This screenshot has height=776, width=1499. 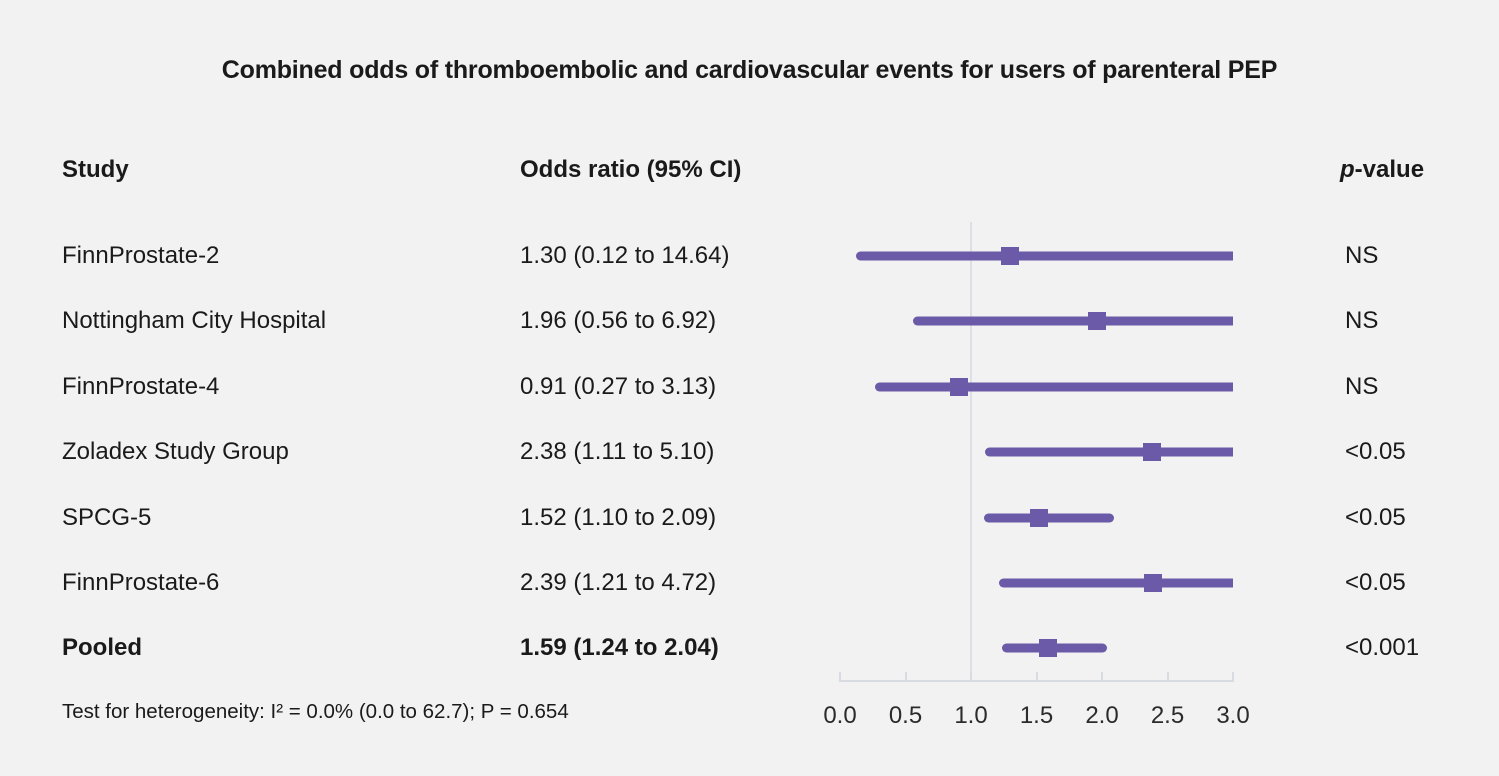 What do you see at coordinates (618, 582) in the screenshot?
I see `odds-ratio-label: 2.39 (1.21 to 4.72)` at bounding box center [618, 582].